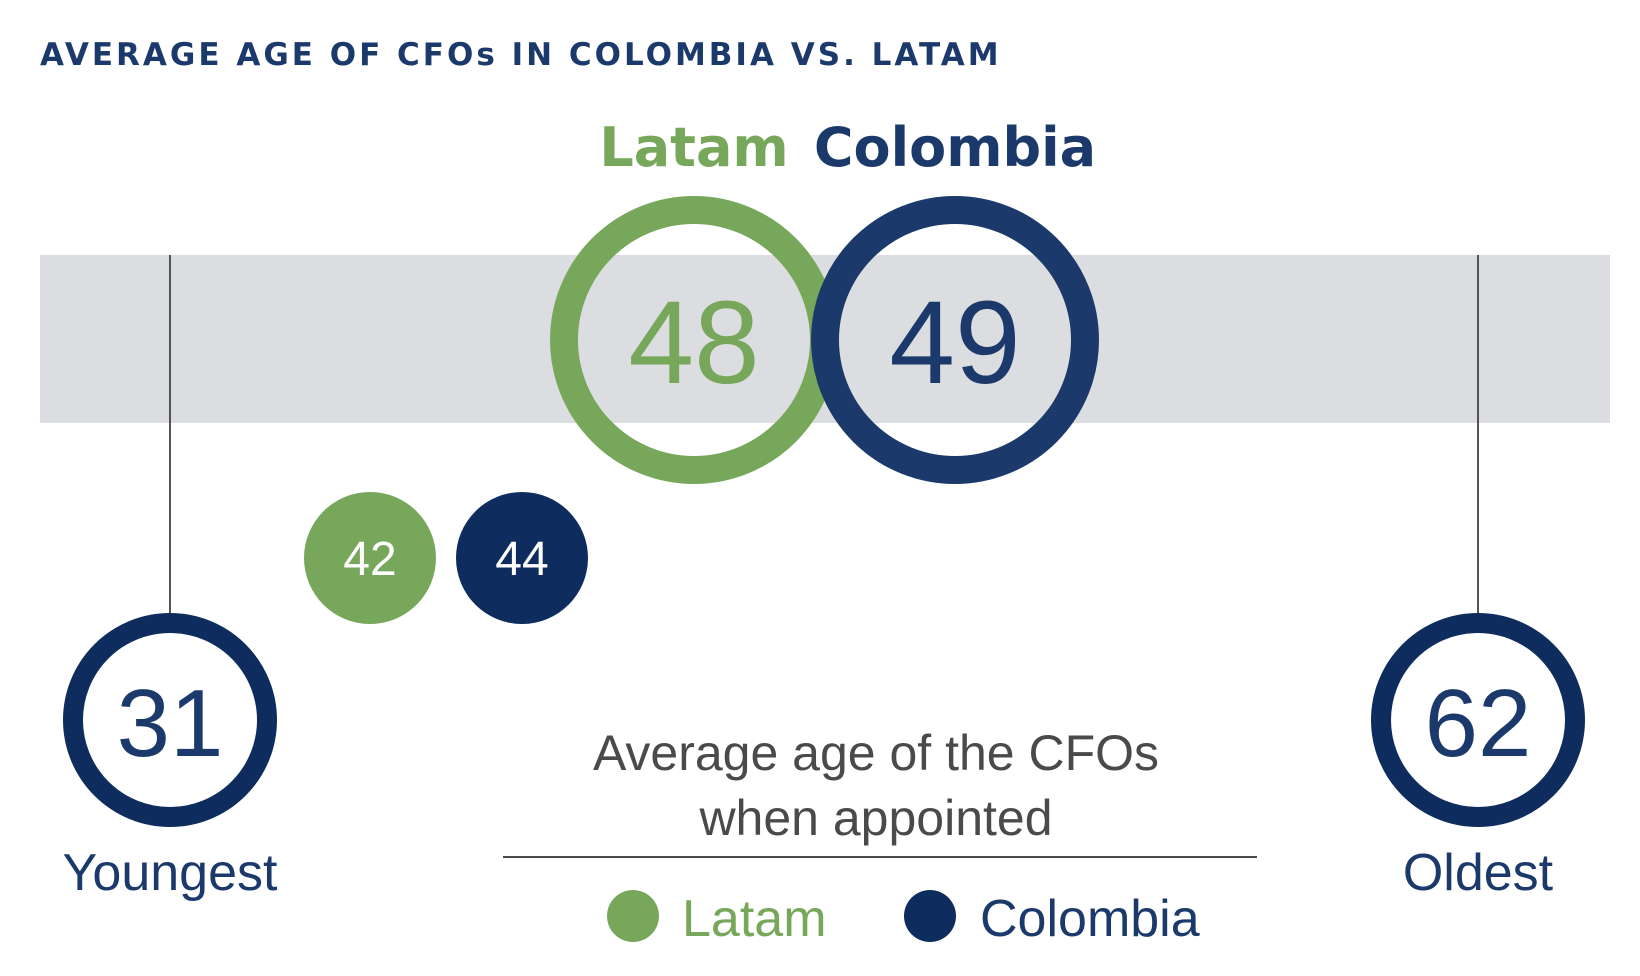 The image size is (1640, 976). I want to click on colombia-appointed-age-value: 44, so click(521, 559).